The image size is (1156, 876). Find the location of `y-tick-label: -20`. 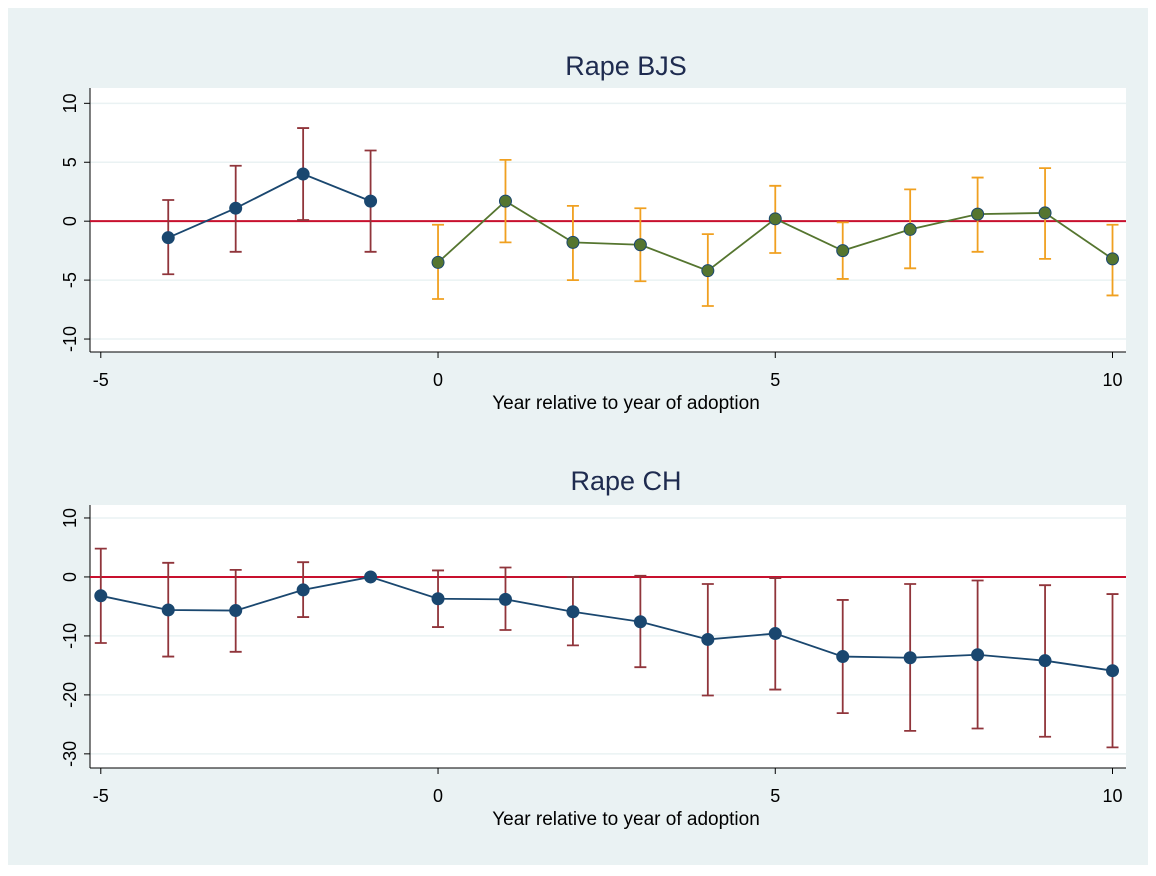

y-tick-label: -20 is located at coordinates (70, 695).